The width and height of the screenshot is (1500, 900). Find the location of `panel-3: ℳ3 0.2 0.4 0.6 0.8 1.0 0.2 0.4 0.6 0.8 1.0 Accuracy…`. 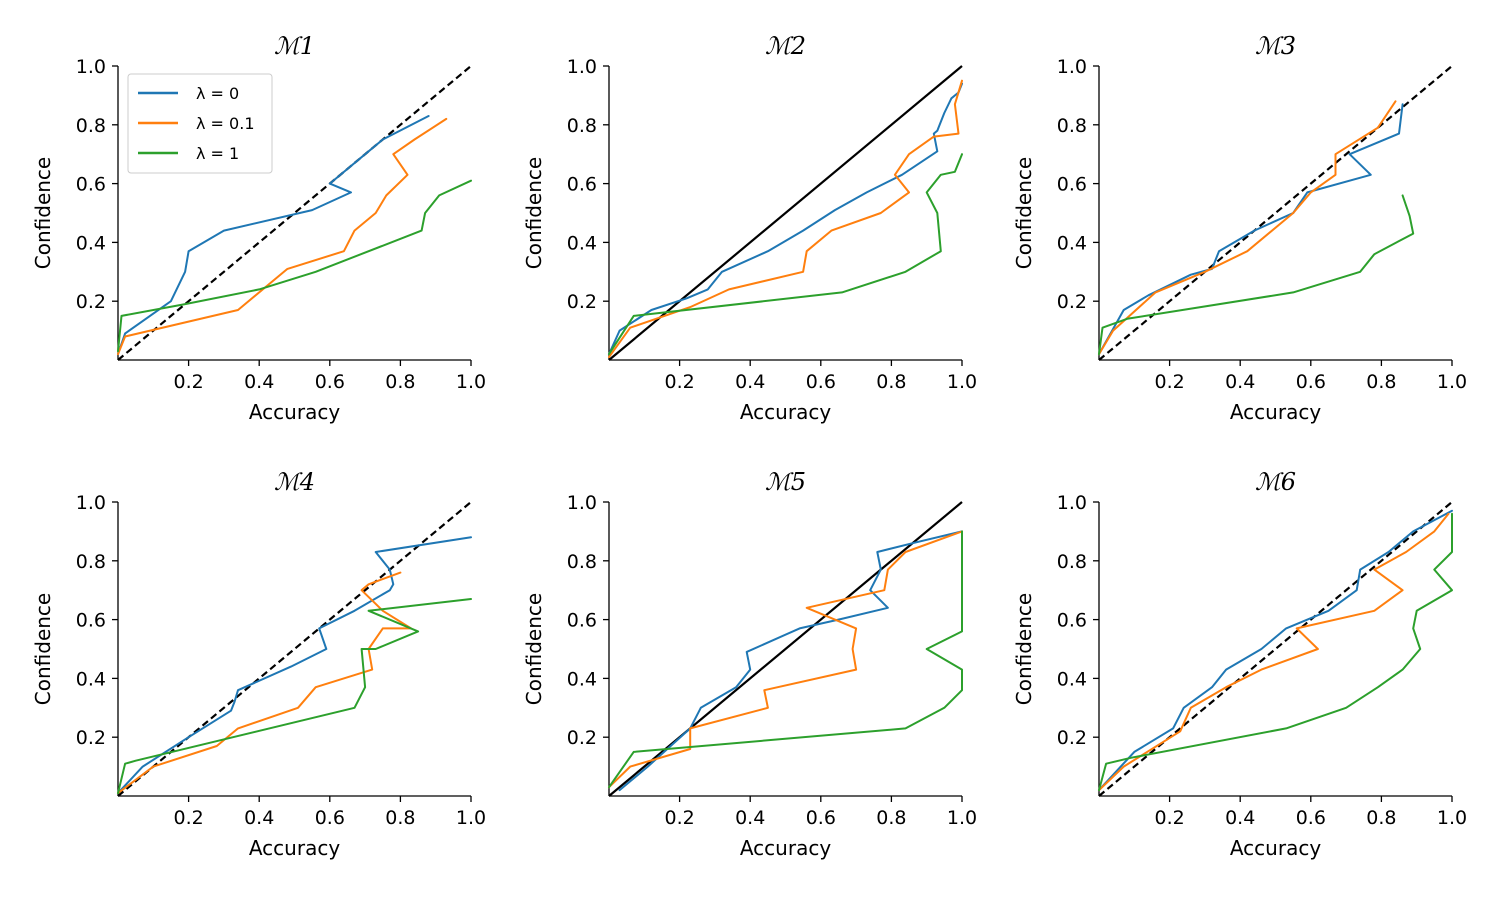

panel-3: ℳ3 0.2 0.4 0.6 0.8 1.0 0.2 0.4 0.6 0.8 1.0 Accuracy… is located at coordinates (1239, 228).